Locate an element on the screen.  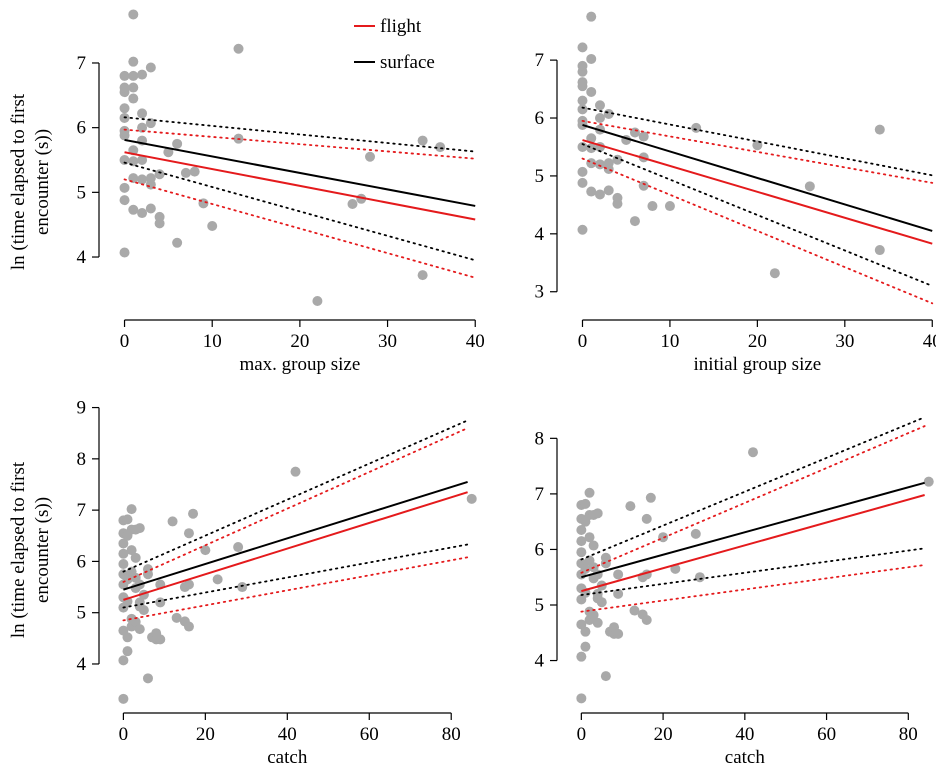
y-tick-label-top-left: 7 is located at coordinates (82, 63).